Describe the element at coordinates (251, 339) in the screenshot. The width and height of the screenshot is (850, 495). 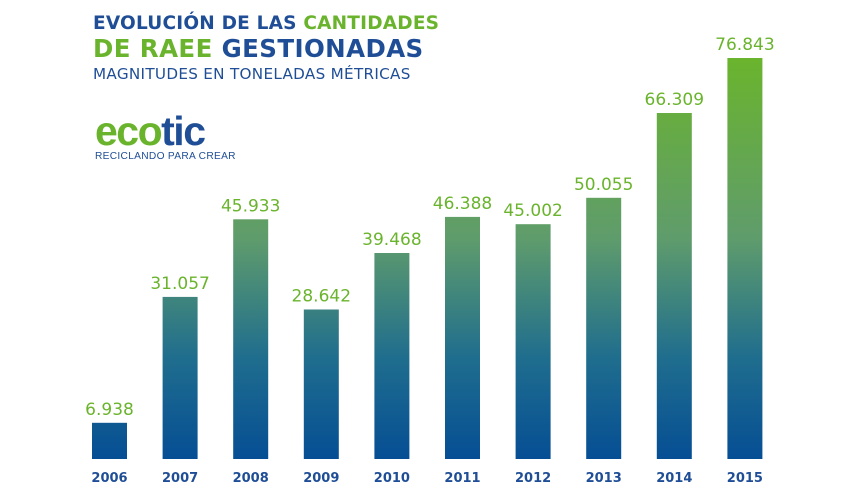
I see `bar-2008` at that location.